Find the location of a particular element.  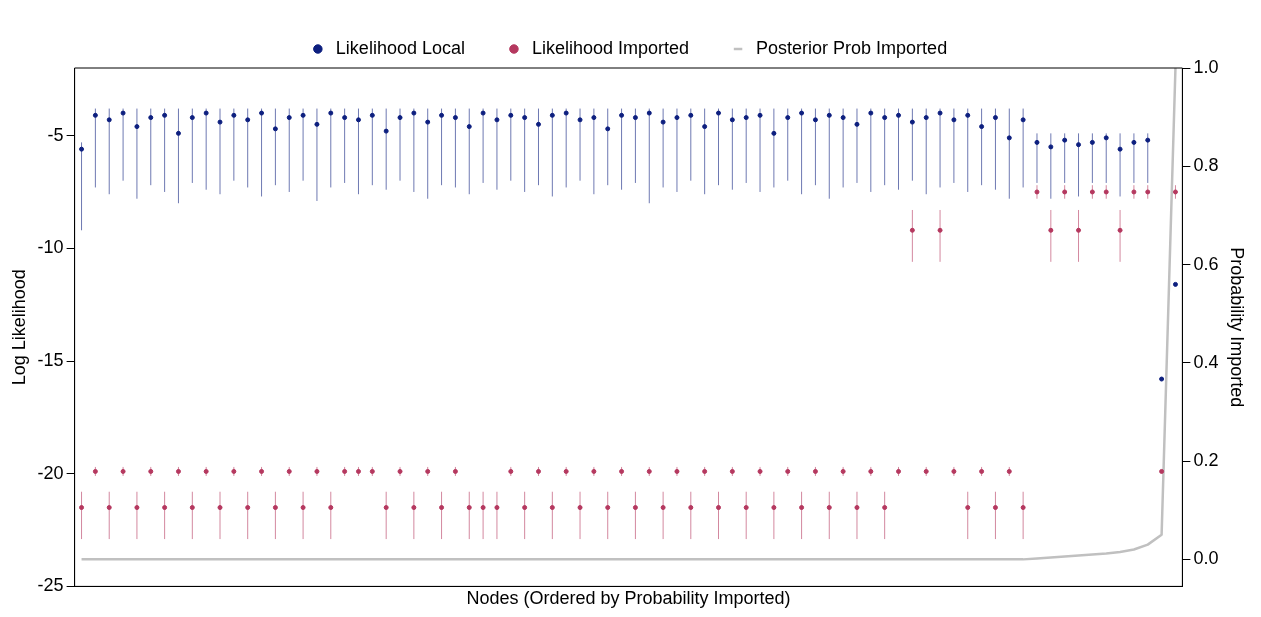

y2-axis-title: Probability Imported is located at coordinates (1237, 327).